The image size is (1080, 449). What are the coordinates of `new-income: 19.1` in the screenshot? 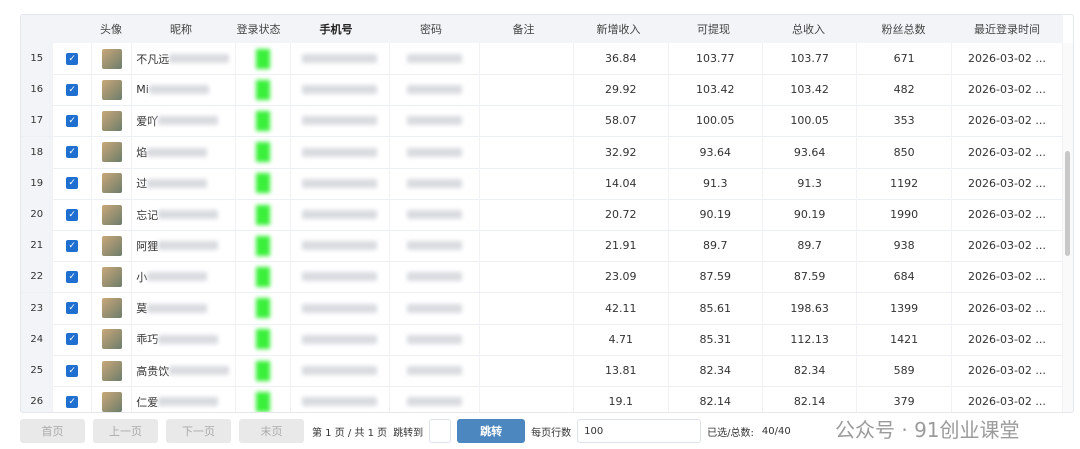 It's located at (621, 399).